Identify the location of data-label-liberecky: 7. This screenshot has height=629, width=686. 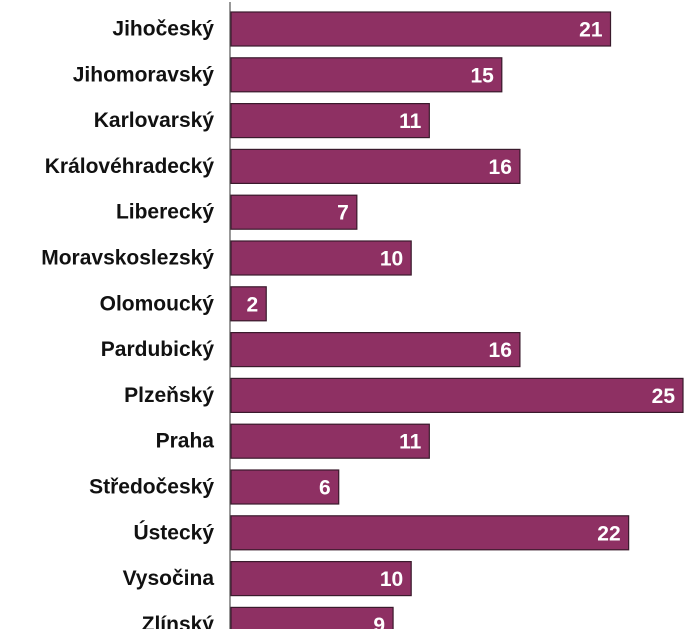
(343, 213).